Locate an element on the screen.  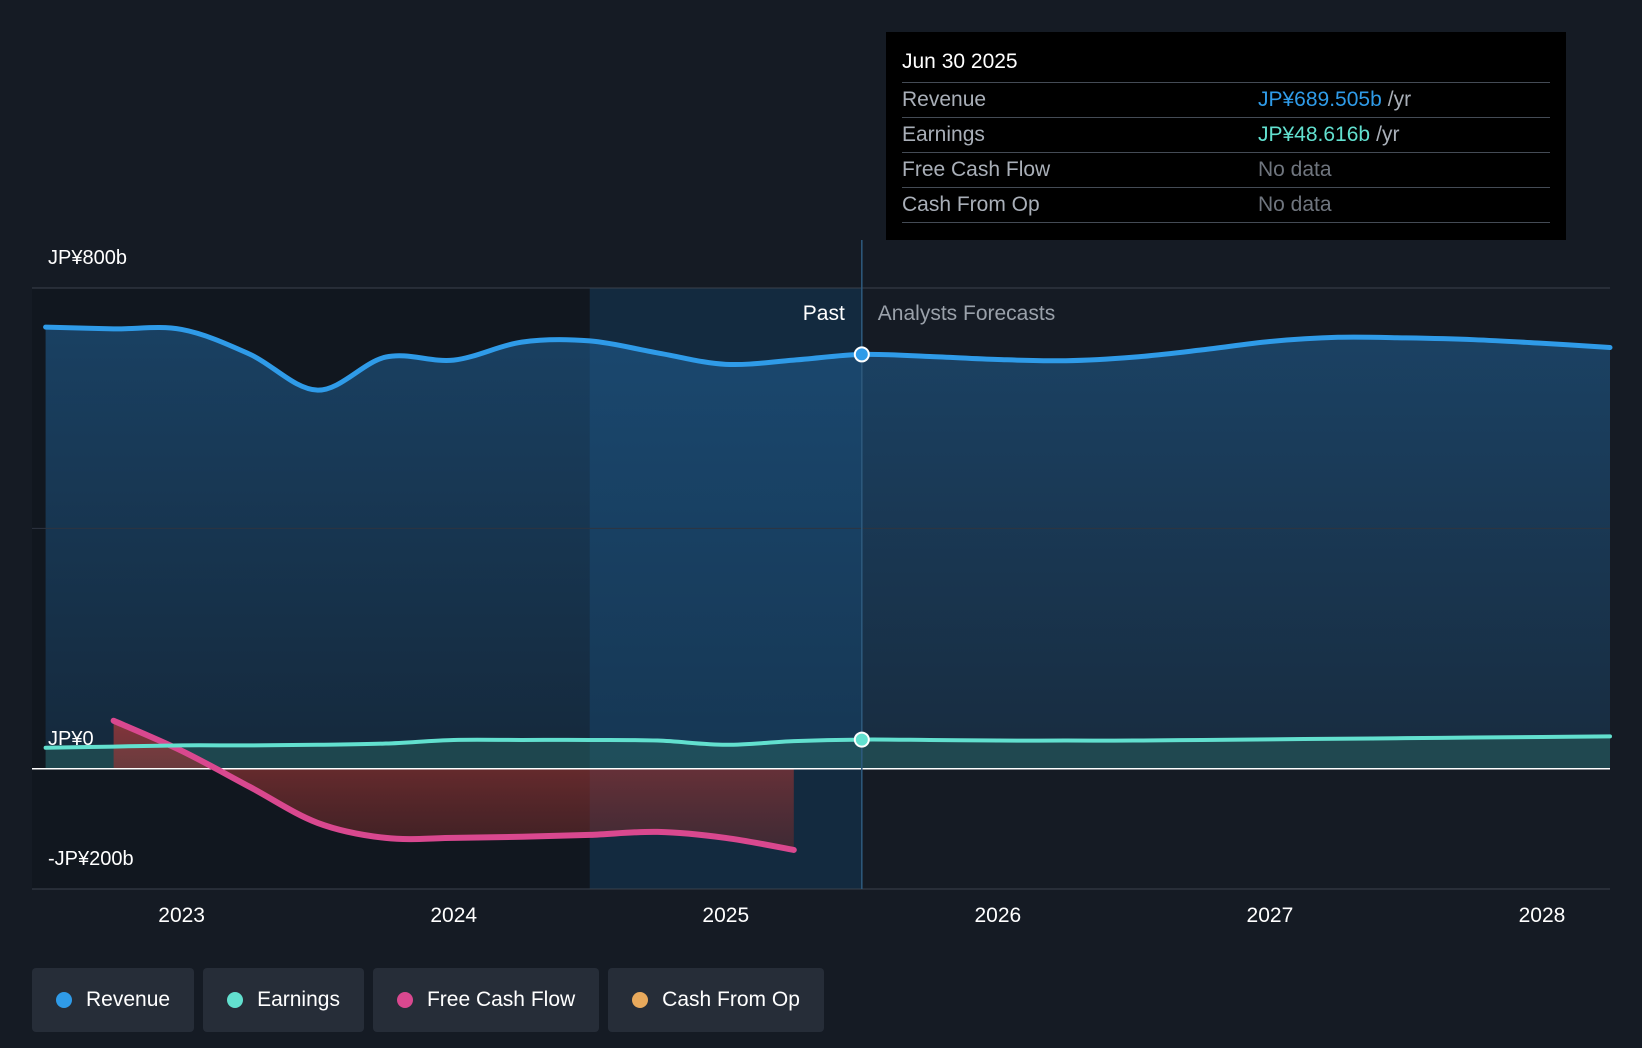
legend-item-earnings: Earnings is located at coordinates (283, 1000).